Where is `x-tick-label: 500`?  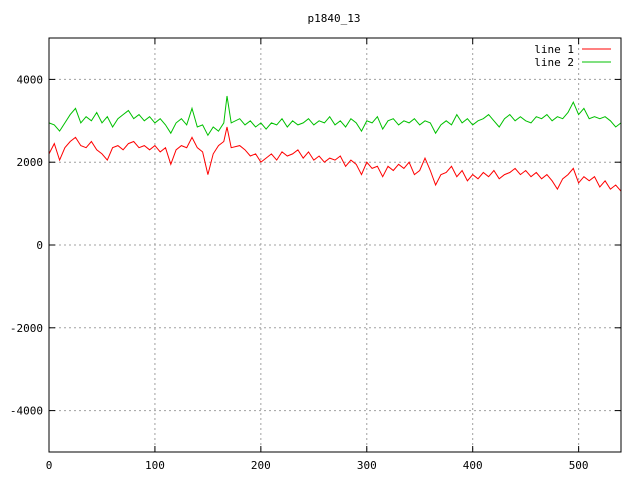
x-tick-label: 500 is located at coordinates (579, 465).